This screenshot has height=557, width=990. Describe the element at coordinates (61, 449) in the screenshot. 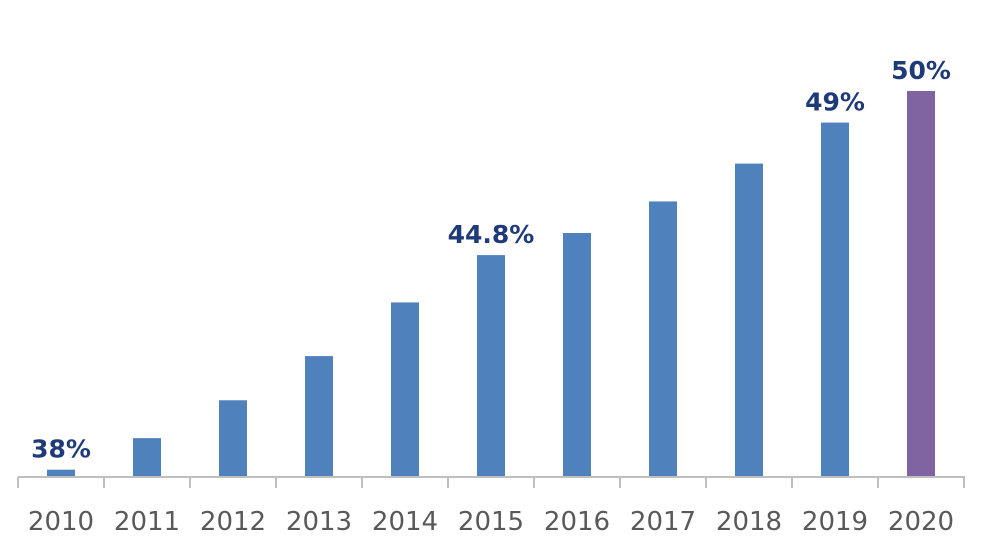

I see `data-label-2010: 38%` at that location.